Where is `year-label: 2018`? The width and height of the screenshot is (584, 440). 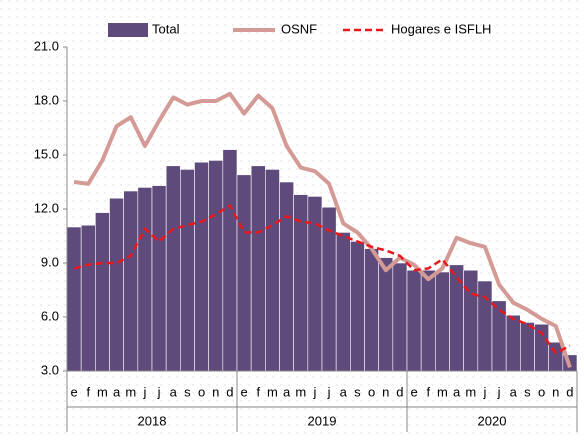 year-label: 2018 is located at coordinates (152, 420).